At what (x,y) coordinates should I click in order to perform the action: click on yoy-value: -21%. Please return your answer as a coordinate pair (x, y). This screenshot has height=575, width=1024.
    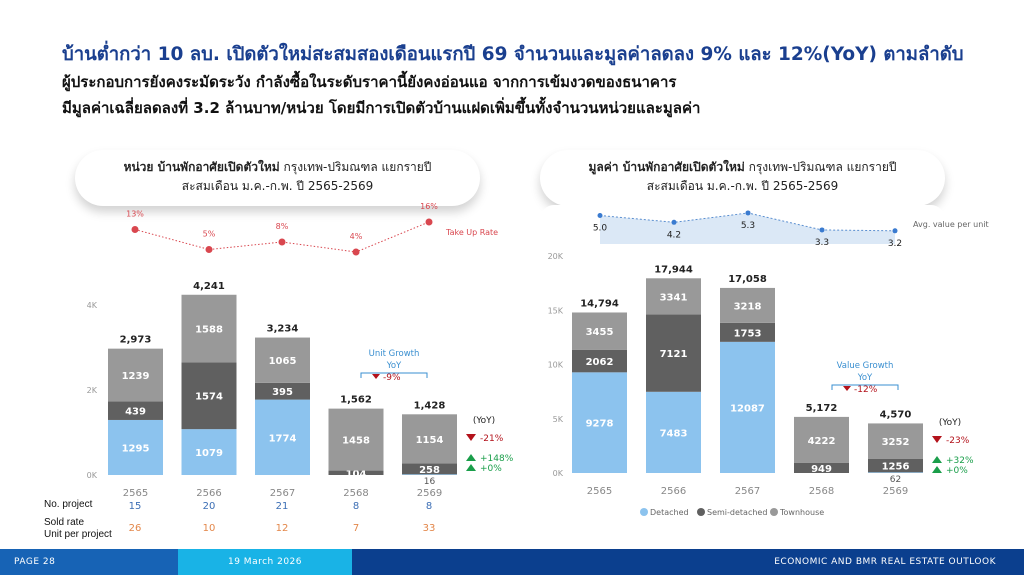
    Looking at the image, I should click on (492, 439).